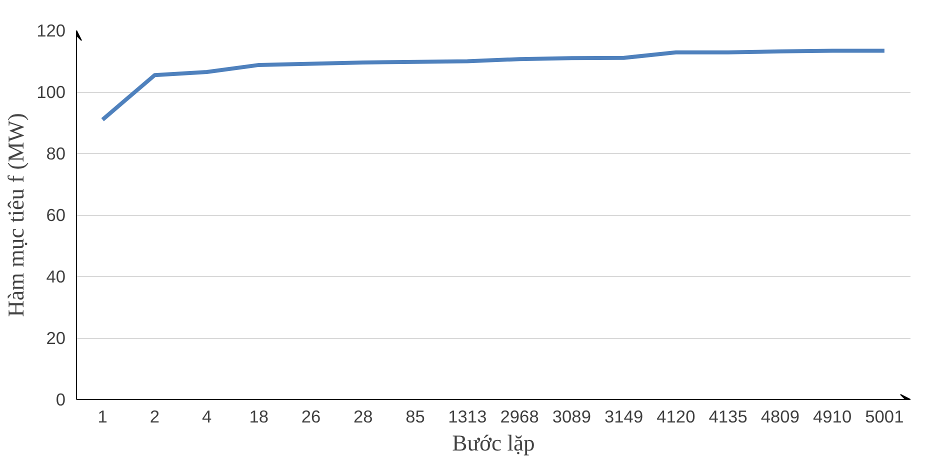 This screenshot has height=458, width=925. Describe the element at coordinates (51, 30) in the screenshot. I see `y-tick-label: 120` at that location.